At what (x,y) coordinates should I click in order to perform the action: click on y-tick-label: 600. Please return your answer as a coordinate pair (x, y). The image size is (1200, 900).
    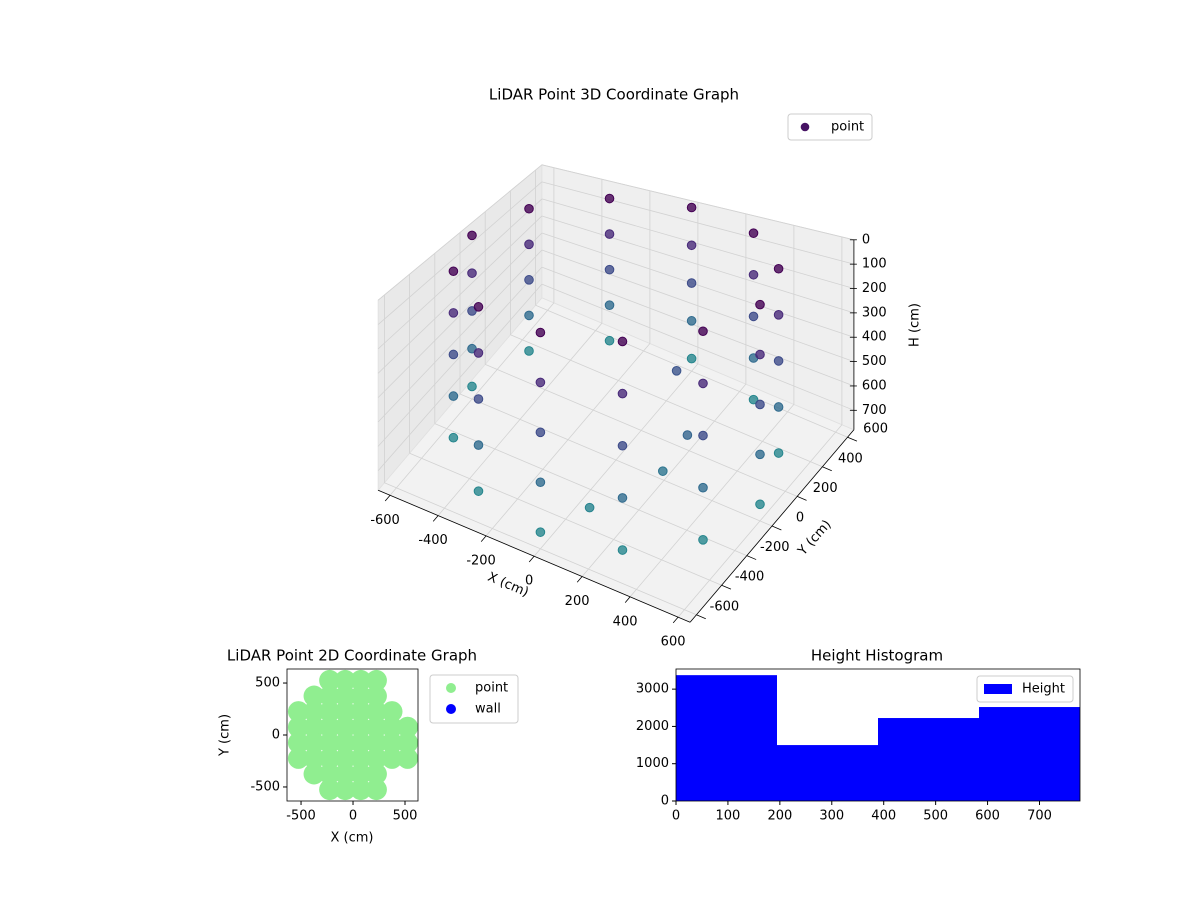
    Looking at the image, I should click on (875, 429).